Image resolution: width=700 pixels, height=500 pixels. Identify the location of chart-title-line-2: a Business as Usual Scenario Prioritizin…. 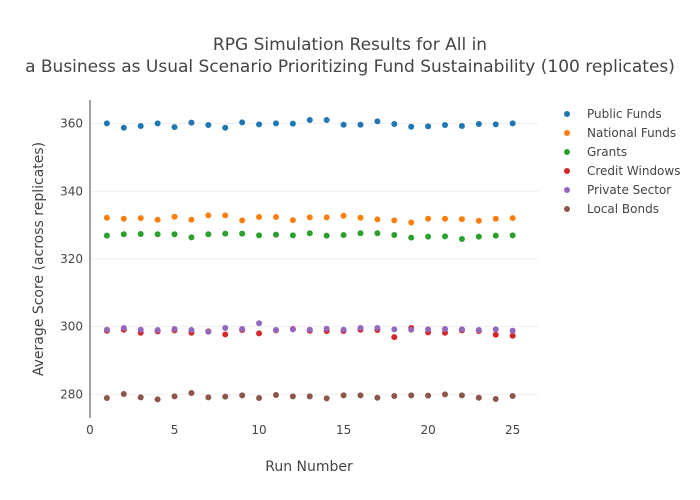
(350, 67).